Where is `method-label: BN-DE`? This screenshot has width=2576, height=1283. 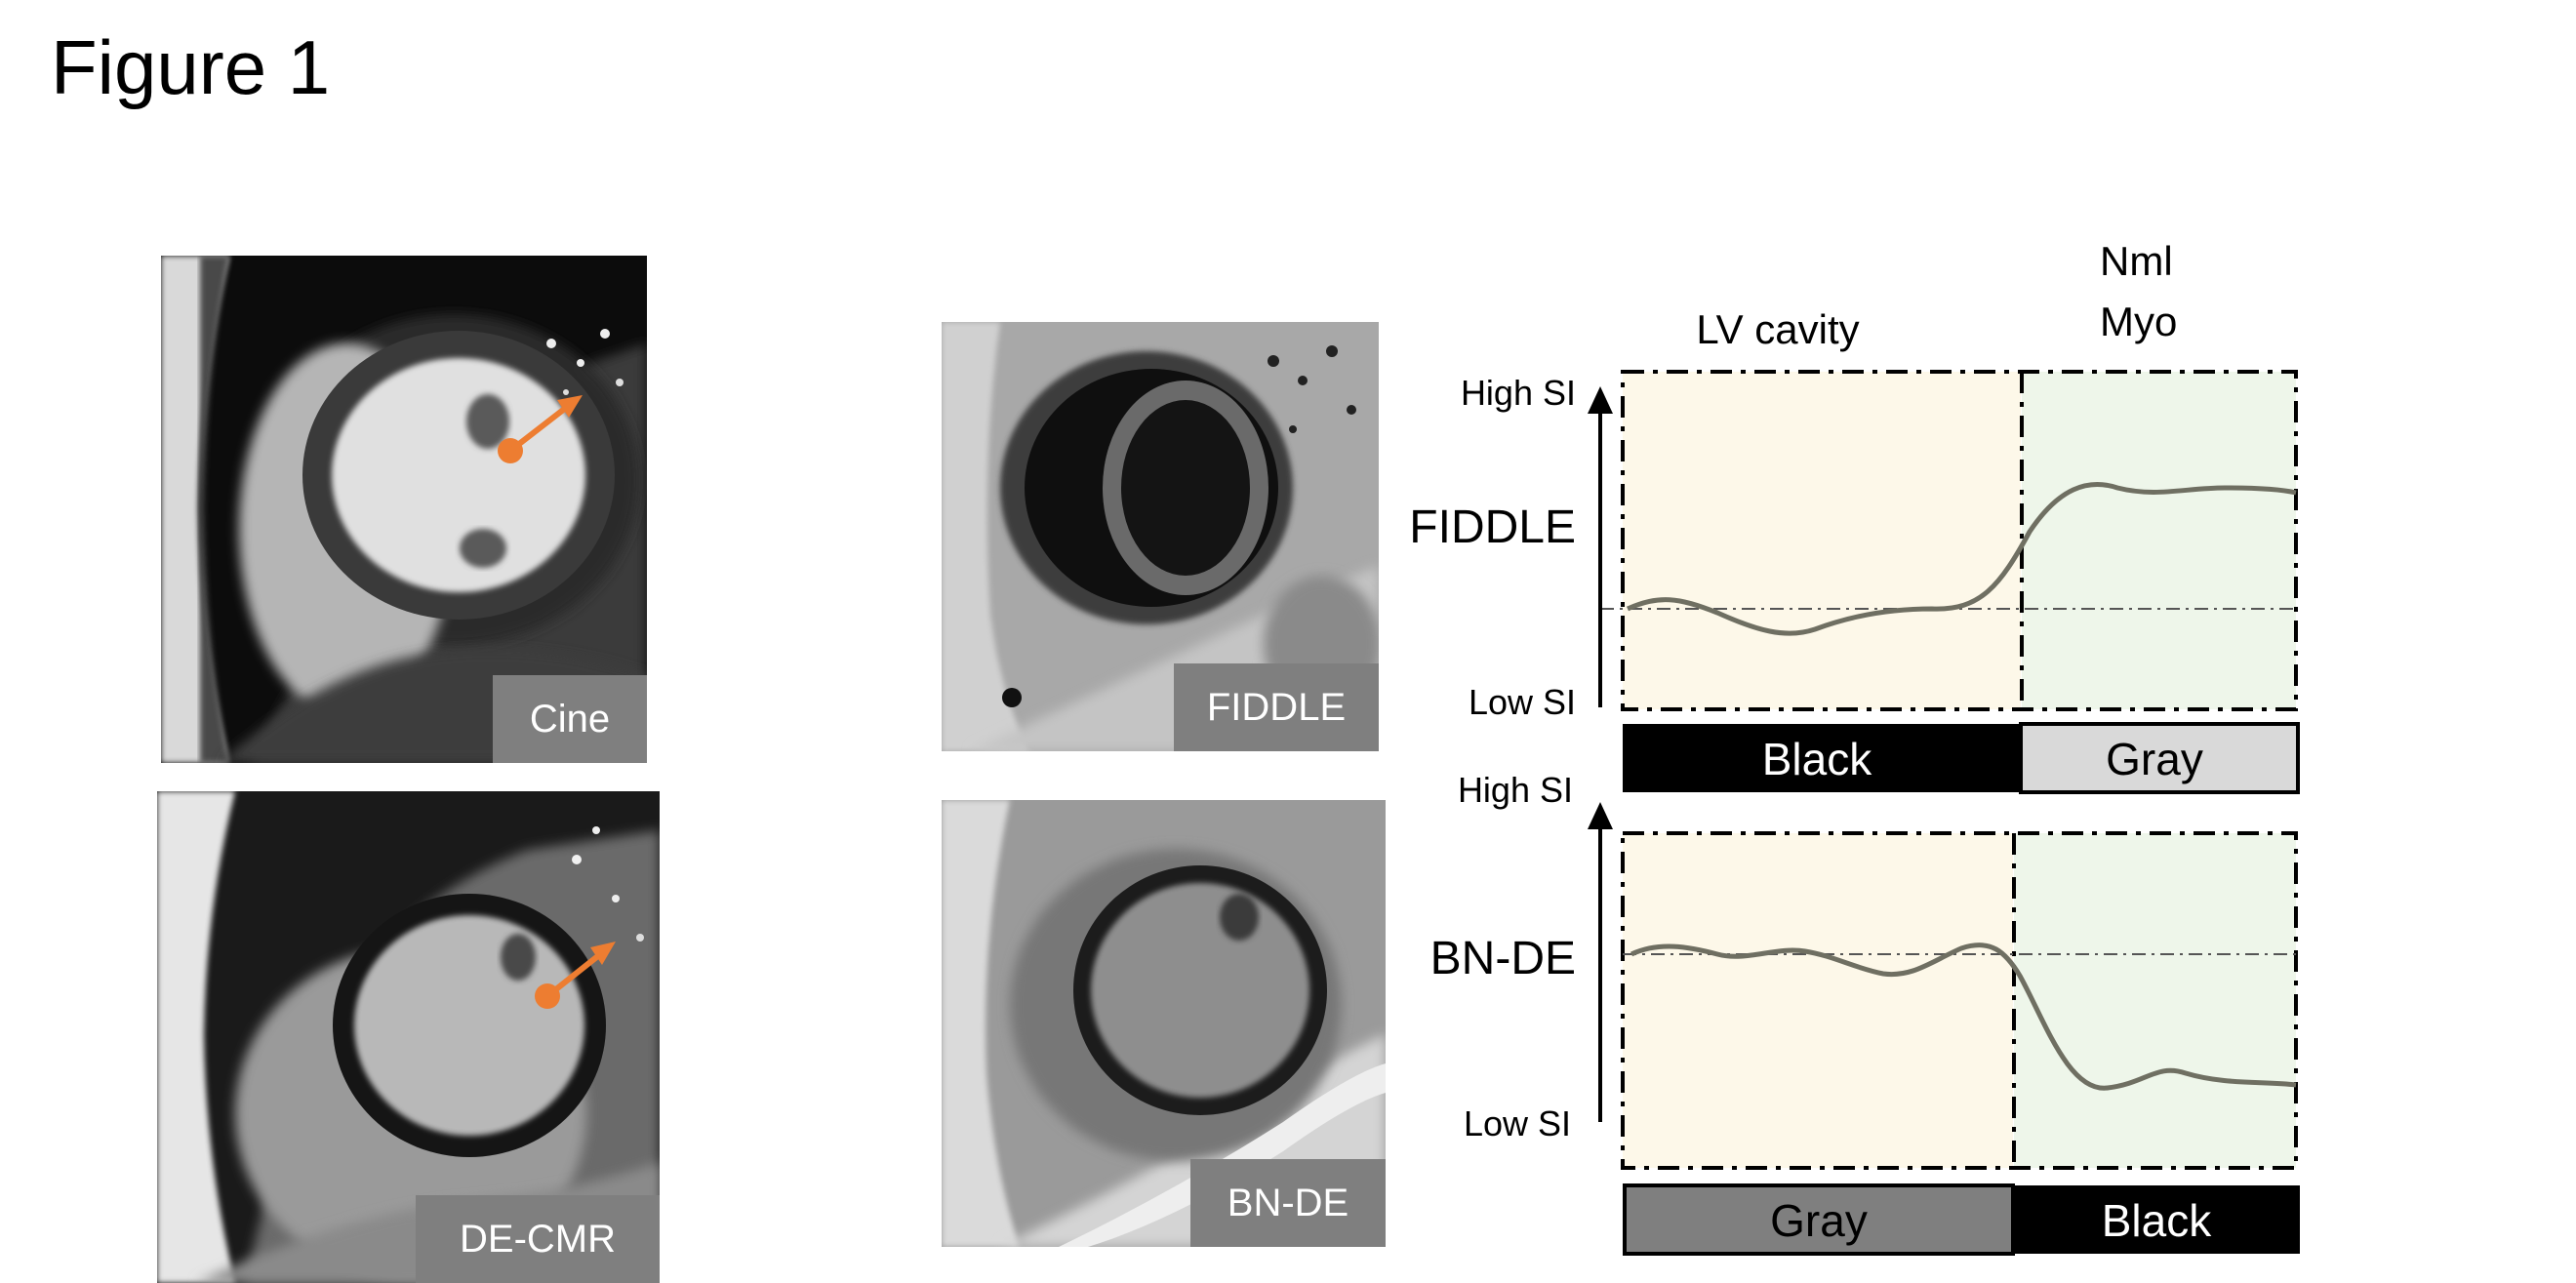
method-label: BN-DE is located at coordinates (1503, 958).